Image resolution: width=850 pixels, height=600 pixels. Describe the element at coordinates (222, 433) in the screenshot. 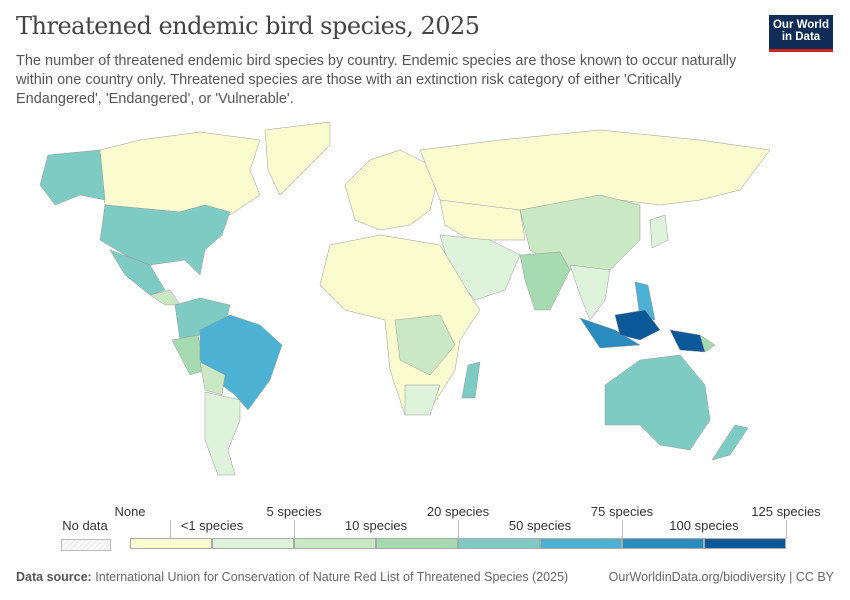

I see `argentina-chile` at that location.